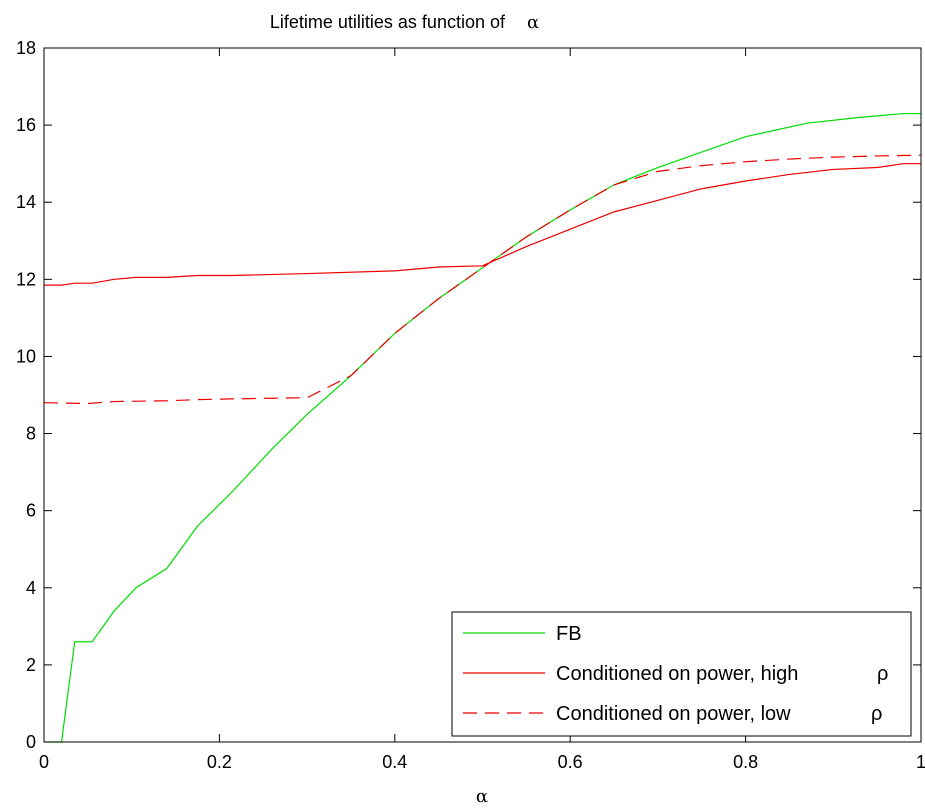  Describe the element at coordinates (31, 588) in the screenshot. I see `y-tick-label: 4` at that location.